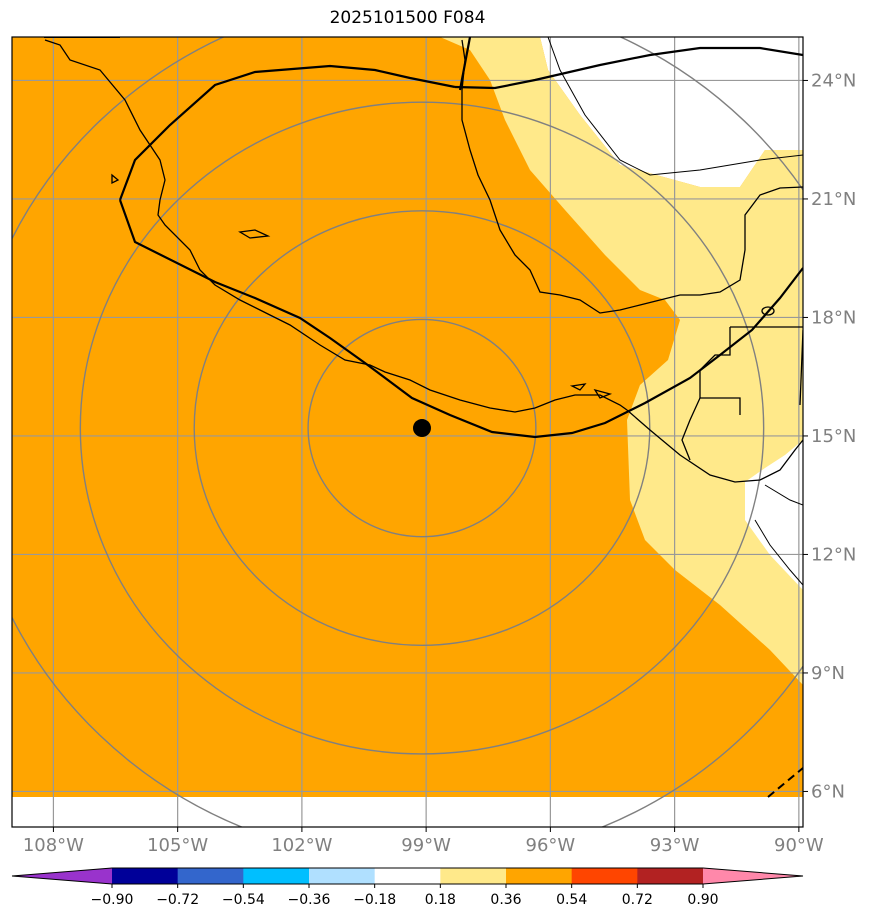  I want to click on lon-tick-label: 93°W, so click(675, 845).